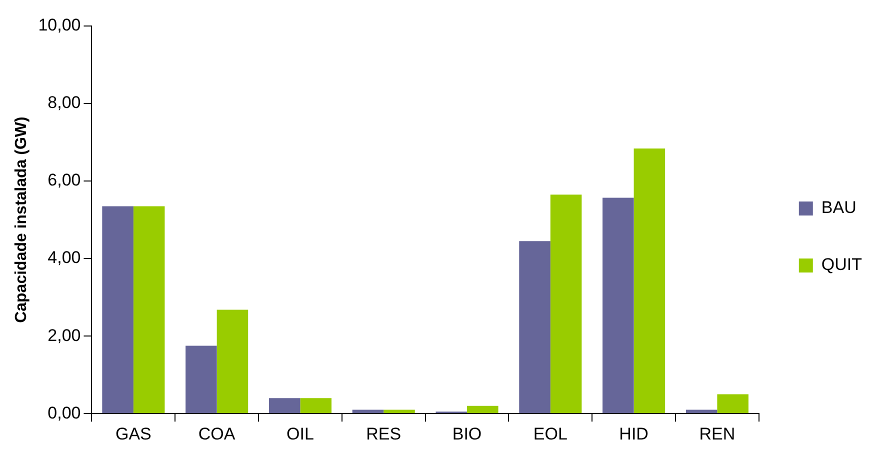 The image size is (880, 456). Describe the element at coordinates (633, 434) in the screenshot. I see `x-tick-label: HID` at that location.